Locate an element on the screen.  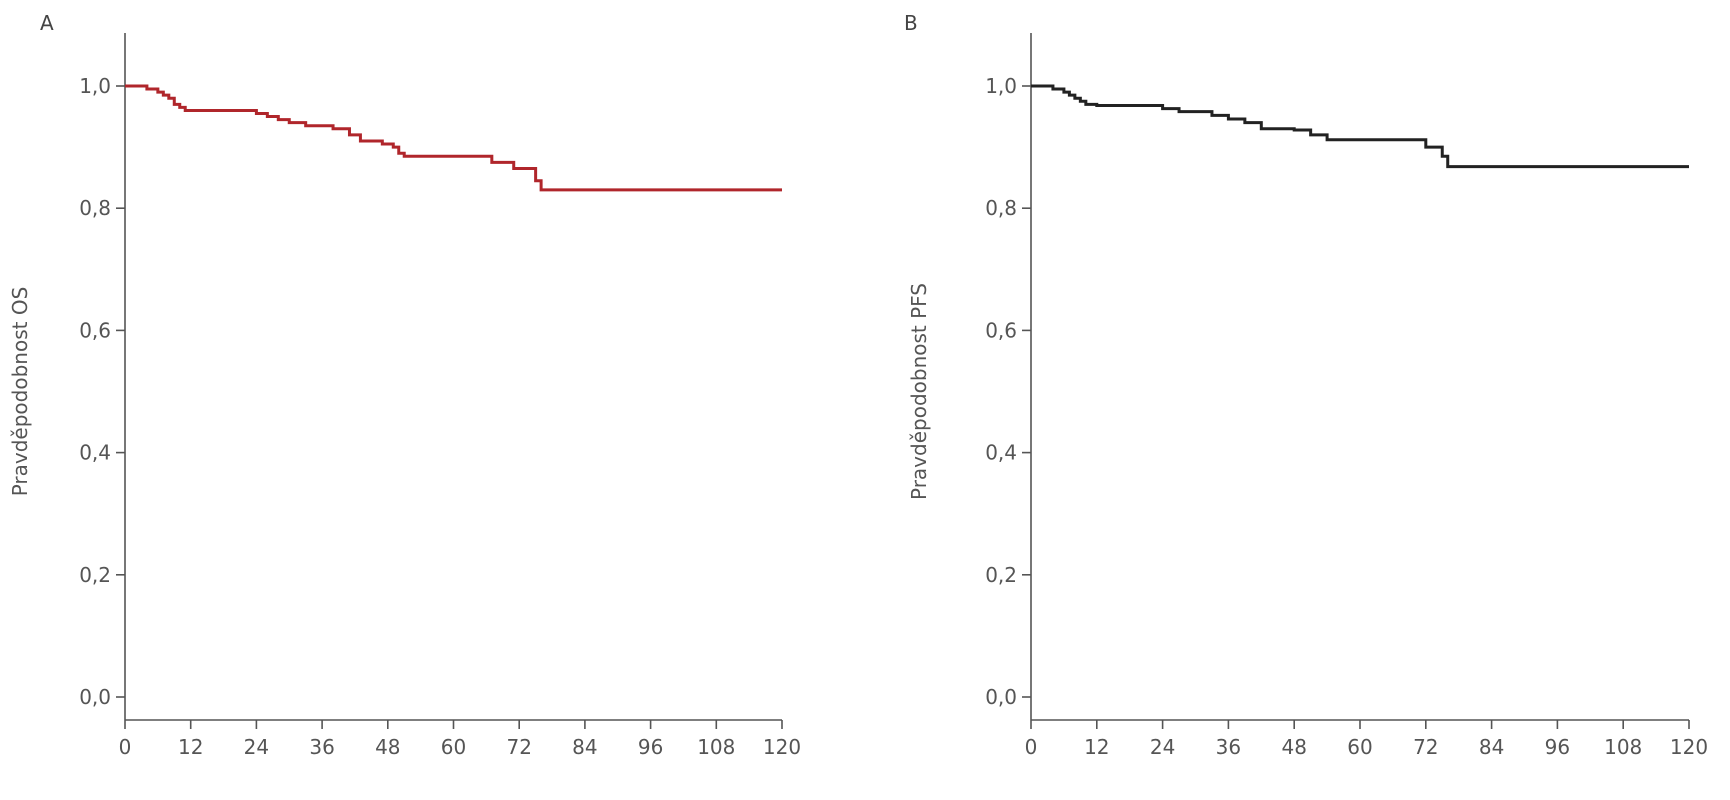
panel-label: B is located at coordinates (911, 23).